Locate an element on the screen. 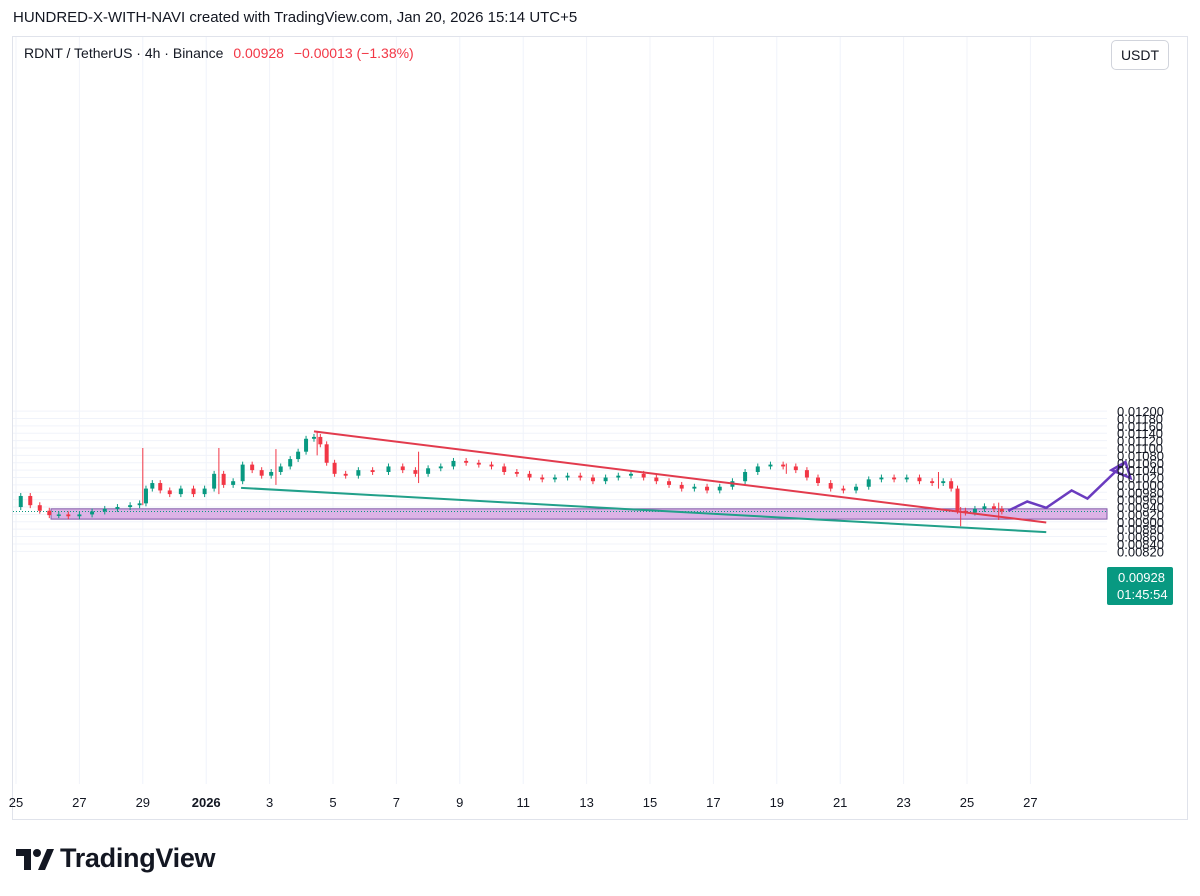 The image size is (1200, 896). time-tick-label: 2026 is located at coordinates (206, 802).